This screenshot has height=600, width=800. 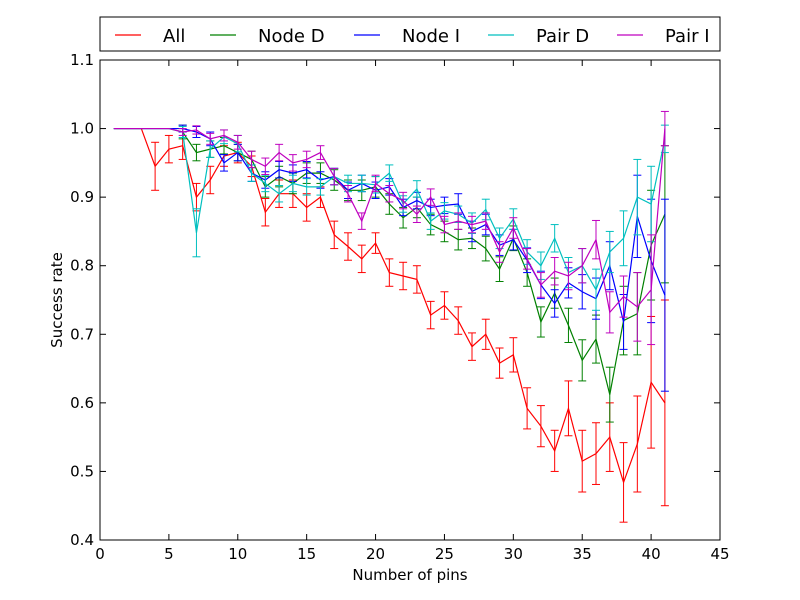 What do you see at coordinates (82, 60) in the screenshot?
I see `y-tick-label: 1.1` at bounding box center [82, 60].